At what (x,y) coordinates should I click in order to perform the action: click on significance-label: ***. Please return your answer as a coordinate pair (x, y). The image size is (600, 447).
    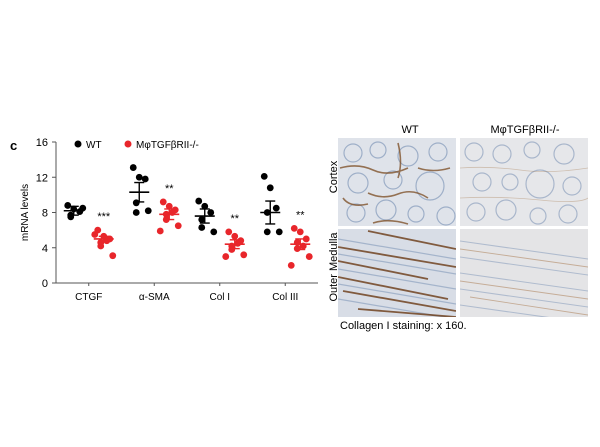
    Looking at the image, I should click on (104, 217).